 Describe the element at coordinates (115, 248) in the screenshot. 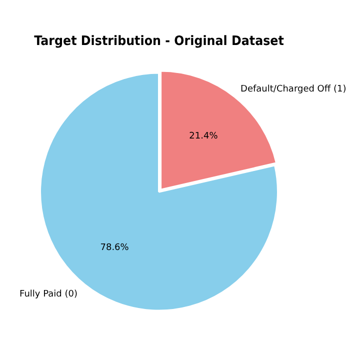

I see `data-label: 78.6%` at that location.